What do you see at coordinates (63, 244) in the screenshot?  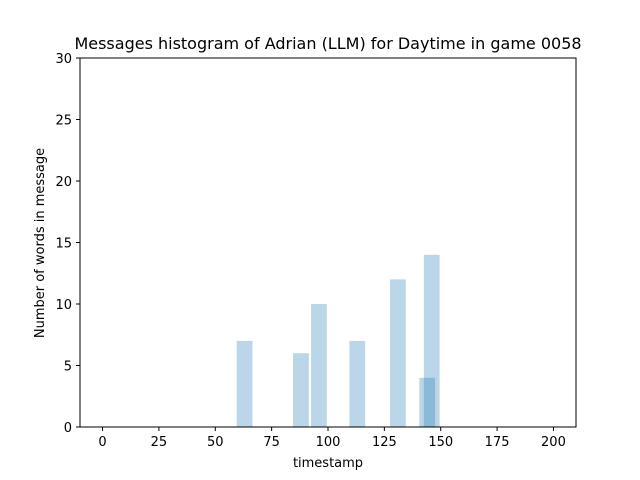 I see `y-tick-label-3: 15` at bounding box center [63, 244].